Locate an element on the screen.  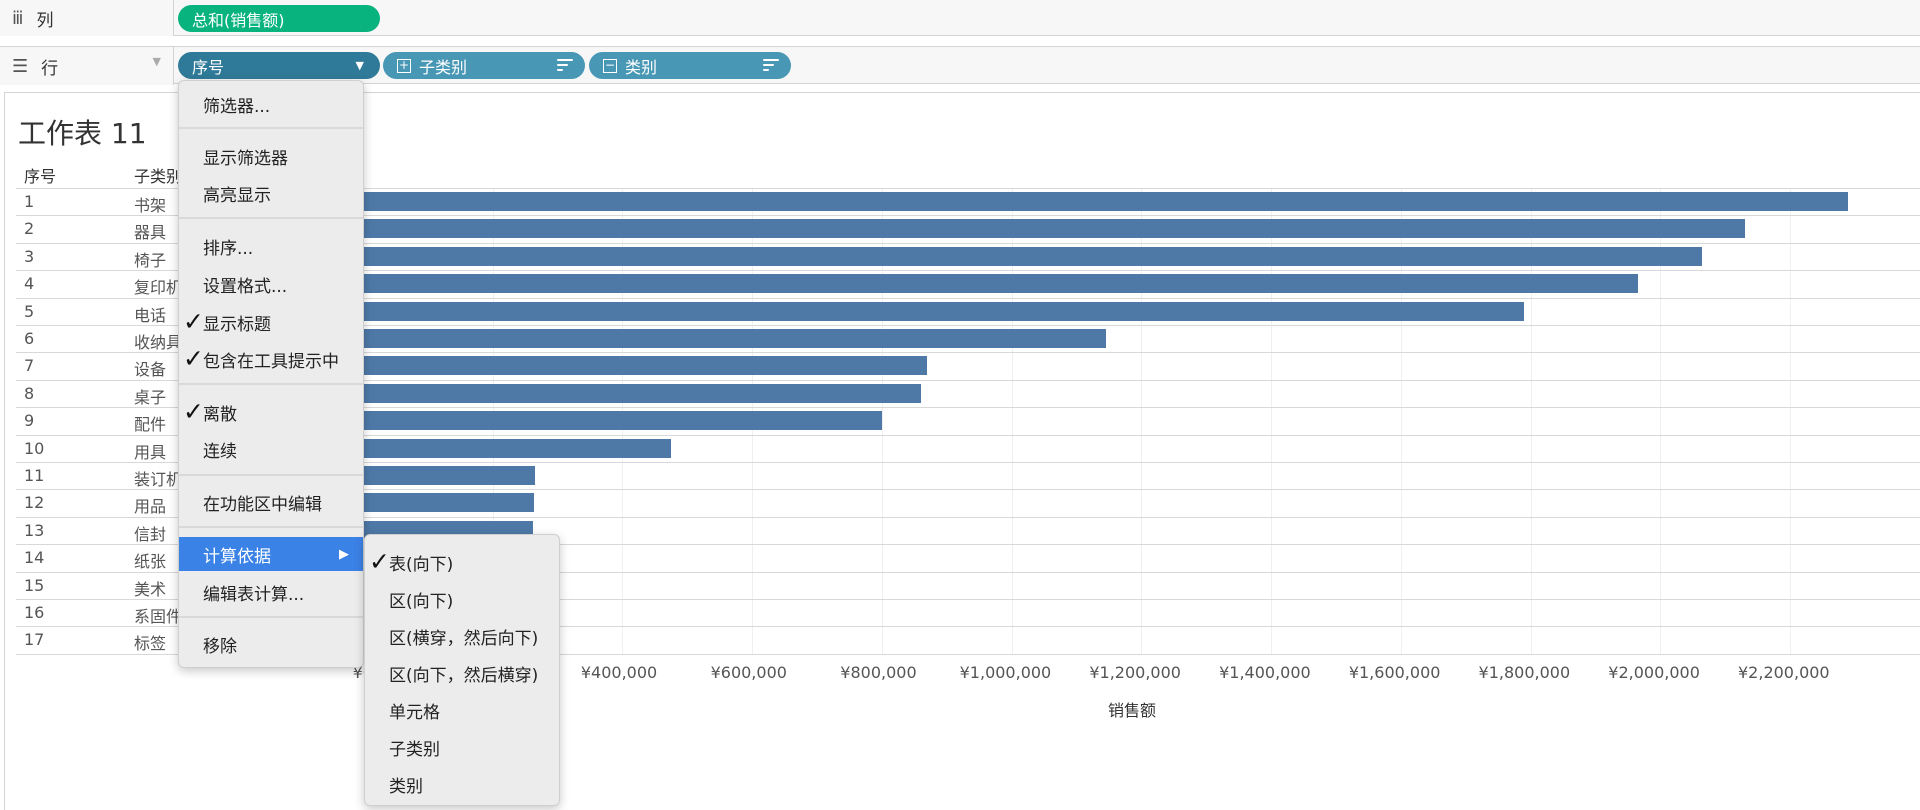
row-subcategory: 收纳具 is located at coordinates (158, 342).